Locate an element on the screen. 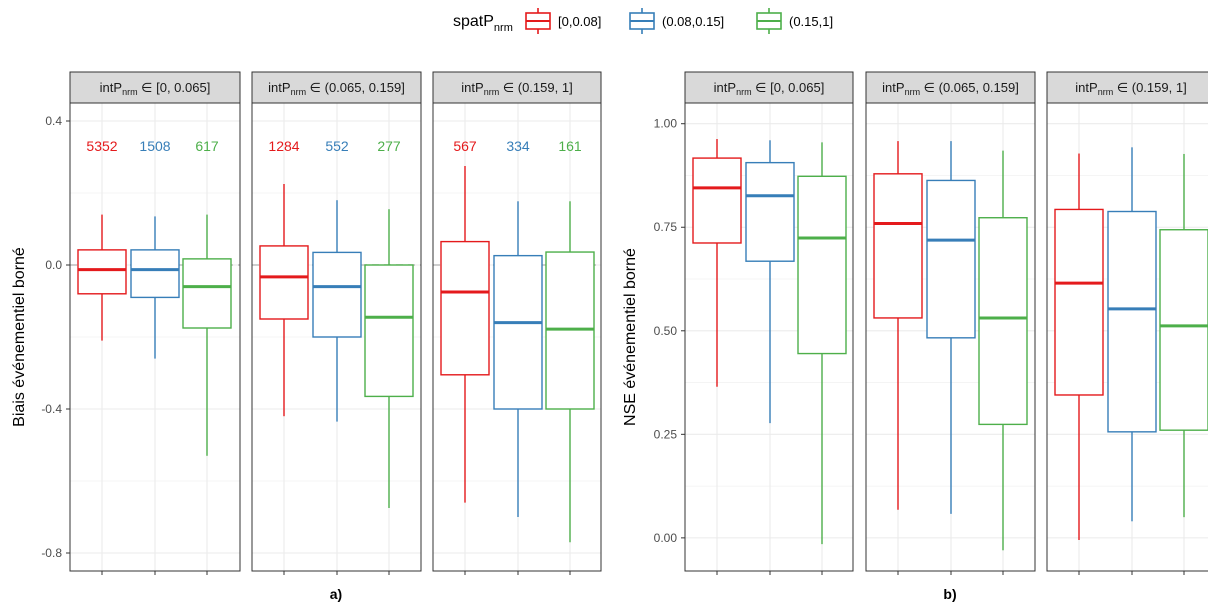 The width and height of the screenshot is (1208, 605). facet: intPnrm ∈ [0, 0.065] is located at coordinates (769, 323).